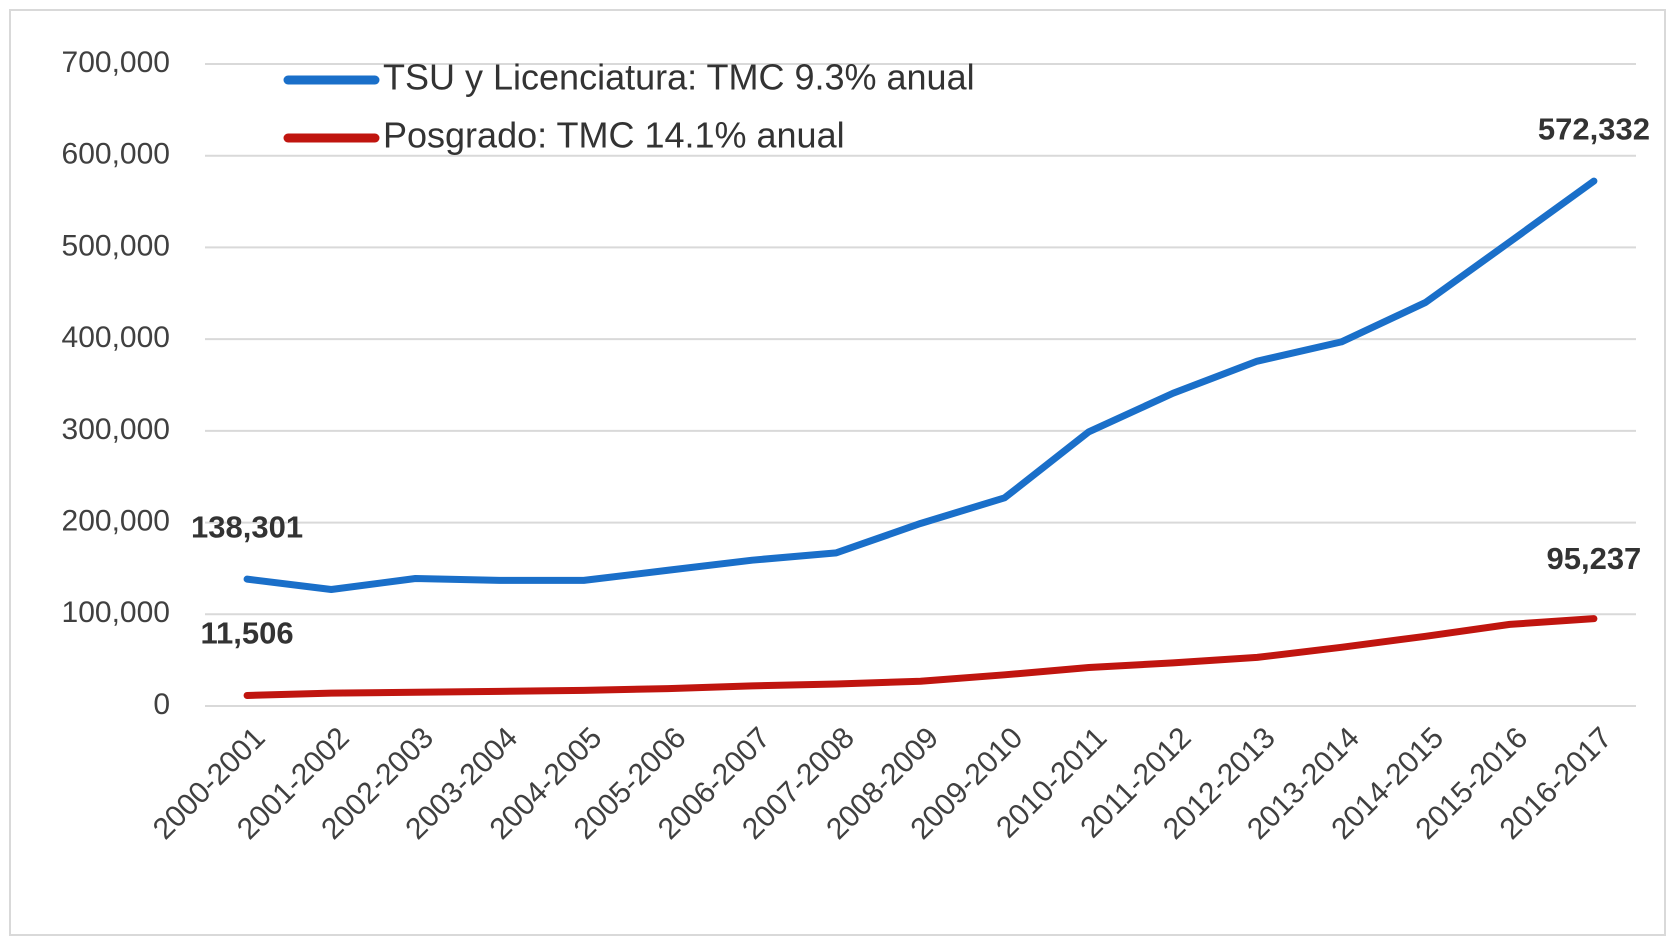 The height and width of the screenshot is (940, 1671). I want to click on legend-label: Posgrado: TMC 14.1% anual, so click(614, 135).